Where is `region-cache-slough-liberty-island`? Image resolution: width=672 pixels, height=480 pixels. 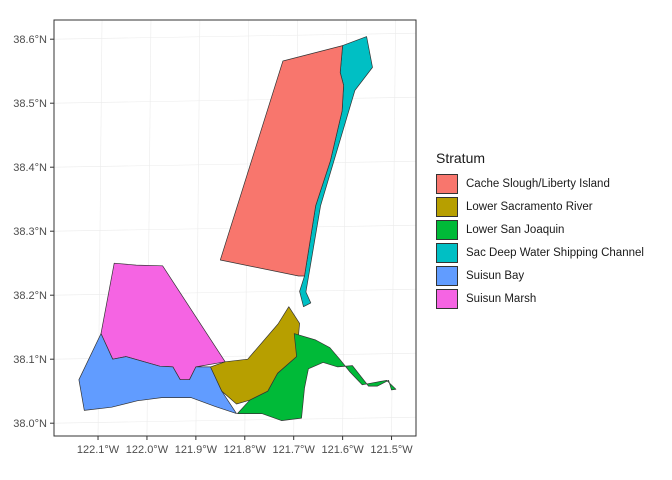 region-cache-slough-liberty-island is located at coordinates (281, 161).